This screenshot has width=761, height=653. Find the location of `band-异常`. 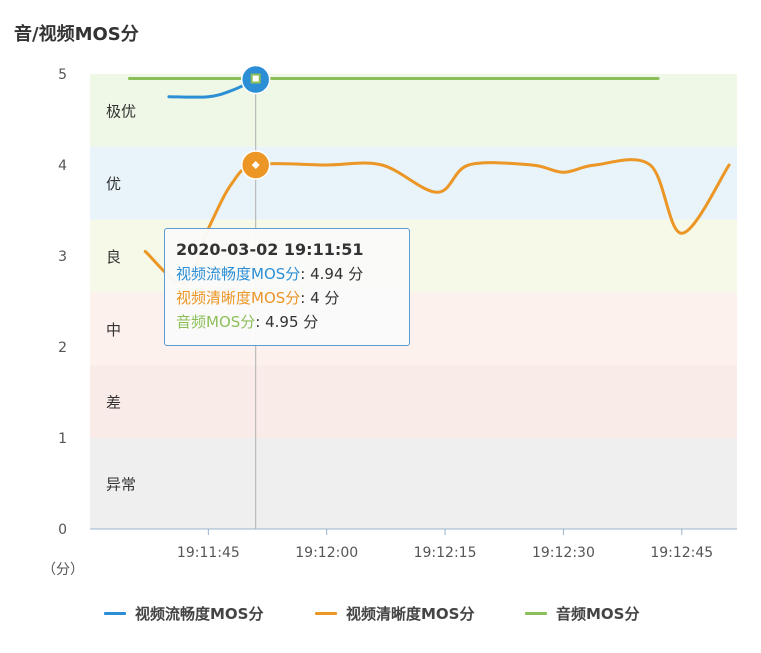

band-异常 is located at coordinates (413, 483).